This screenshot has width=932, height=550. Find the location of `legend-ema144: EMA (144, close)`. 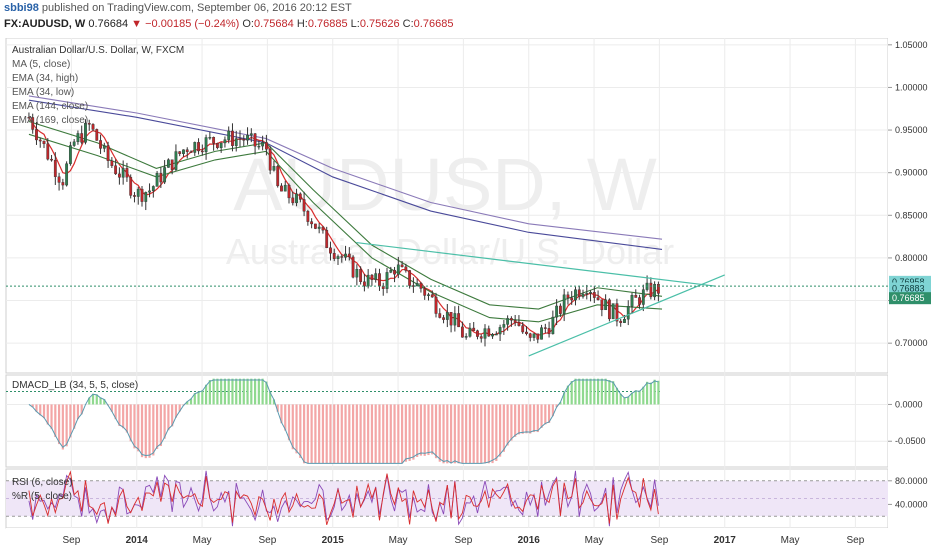

legend-ema144: EMA (144, close) is located at coordinates (50, 106).